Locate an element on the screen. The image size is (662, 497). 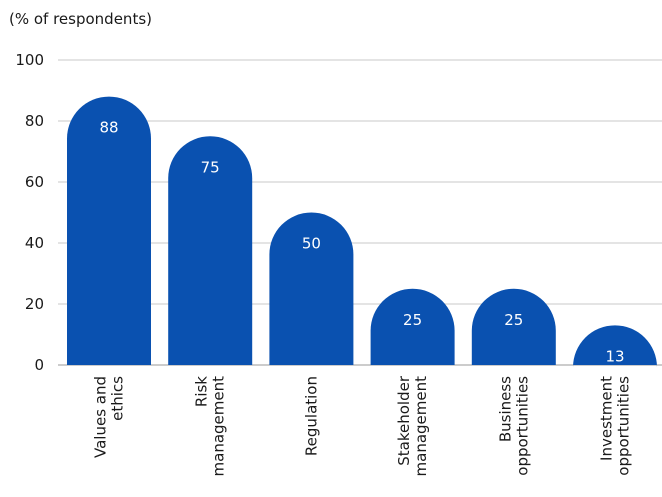
x-tick-label: Businessopportunities is located at coordinates (513, 426).